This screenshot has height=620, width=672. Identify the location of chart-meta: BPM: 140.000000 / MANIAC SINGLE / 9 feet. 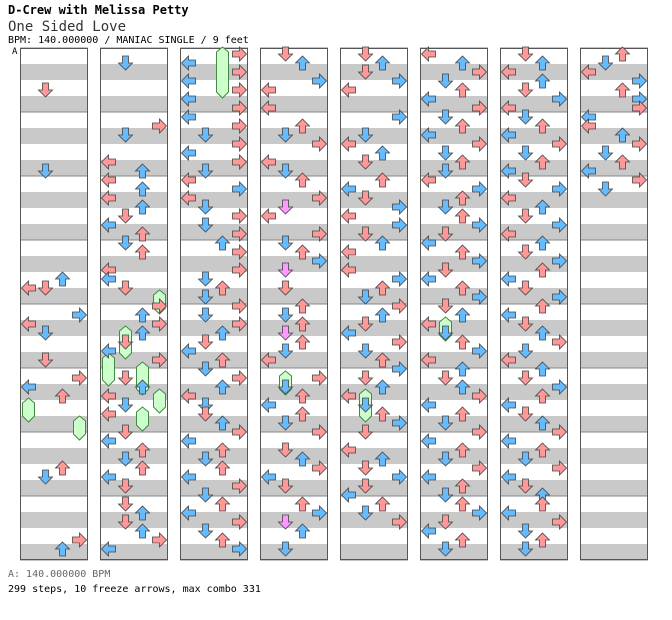
(128, 40).